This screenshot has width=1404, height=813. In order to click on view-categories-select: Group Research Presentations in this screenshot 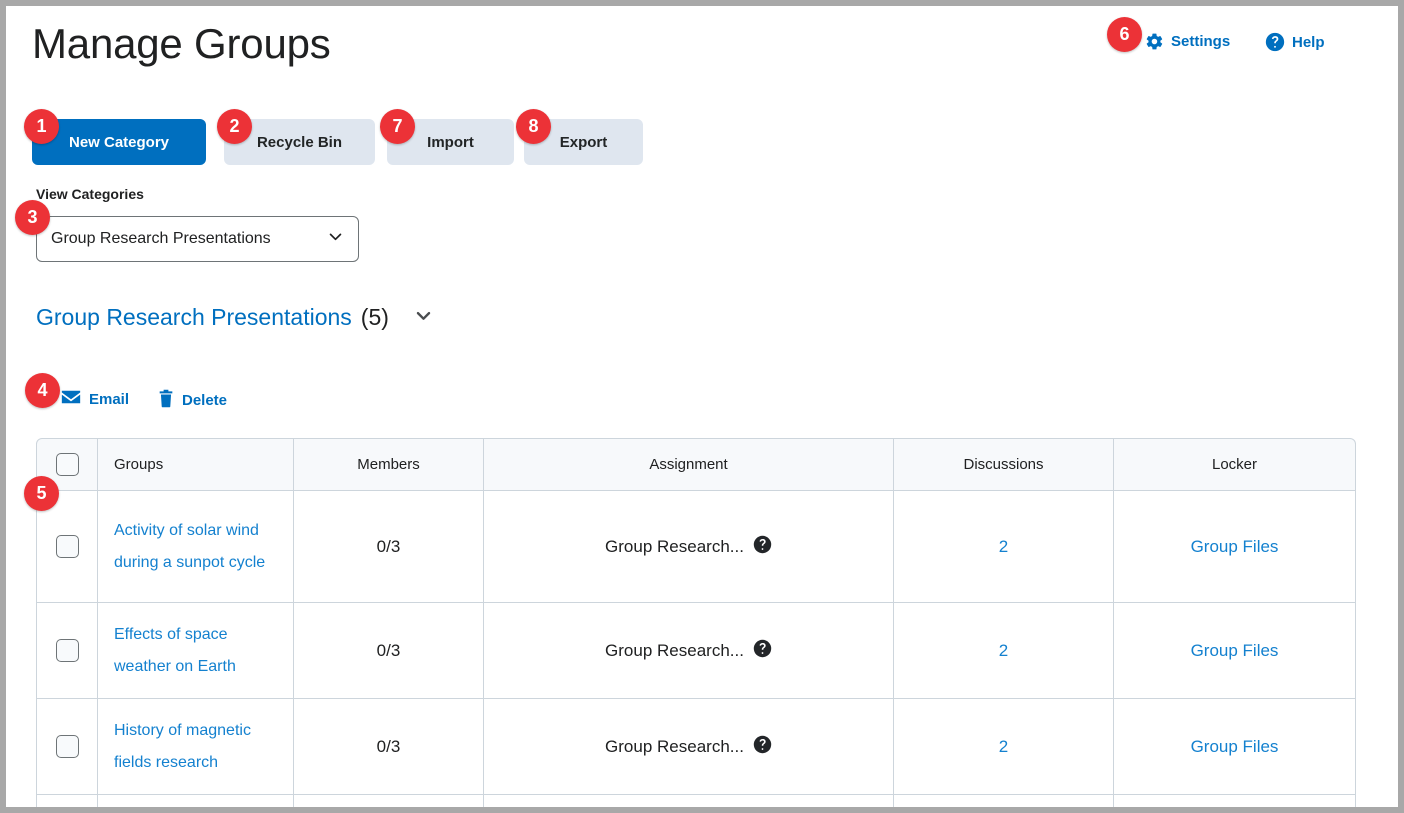, I will do `click(197, 239)`.